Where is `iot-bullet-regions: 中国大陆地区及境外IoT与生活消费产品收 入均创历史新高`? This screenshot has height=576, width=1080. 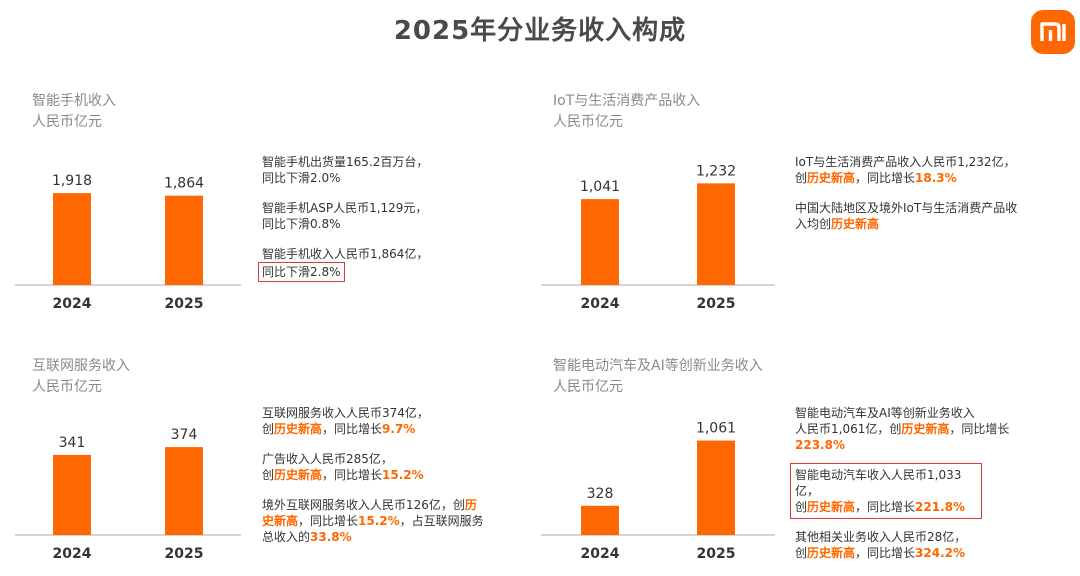
iot-bullet-regions: 中国大陆地区及境外IoT与生活消费产品收 入均创历史新高 is located at coordinates (925, 216).